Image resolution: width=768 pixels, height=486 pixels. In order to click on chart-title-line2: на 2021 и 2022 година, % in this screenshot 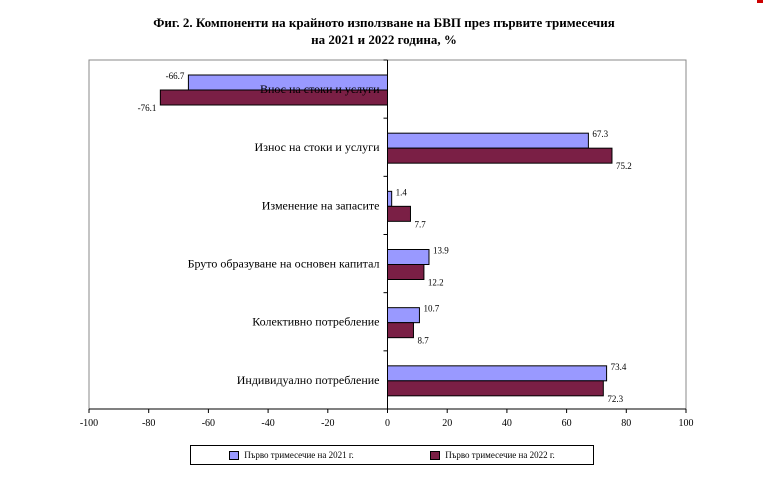, I will do `click(384, 39)`.